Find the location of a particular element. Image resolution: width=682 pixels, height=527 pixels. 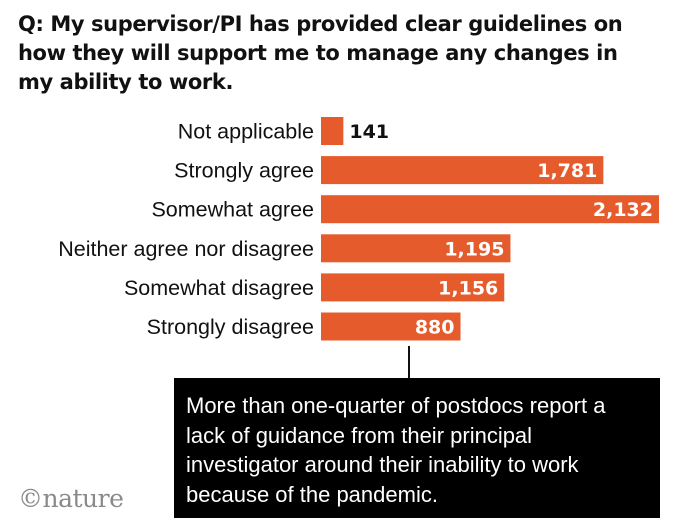

value-label: 880 is located at coordinates (435, 328).